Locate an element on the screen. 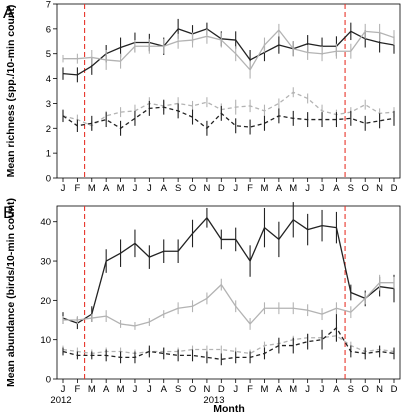 The image size is (405, 420). panel-b-series-4-line is located at coordinates (228, 343).